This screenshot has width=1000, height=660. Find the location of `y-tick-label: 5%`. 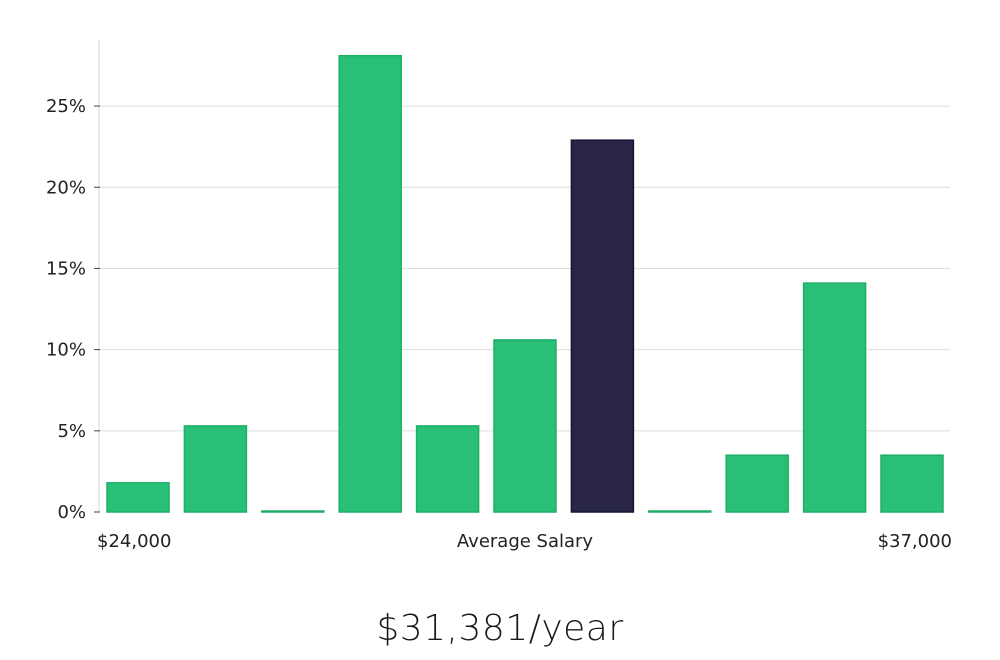

y-tick-label: 5% is located at coordinates (71, 431).